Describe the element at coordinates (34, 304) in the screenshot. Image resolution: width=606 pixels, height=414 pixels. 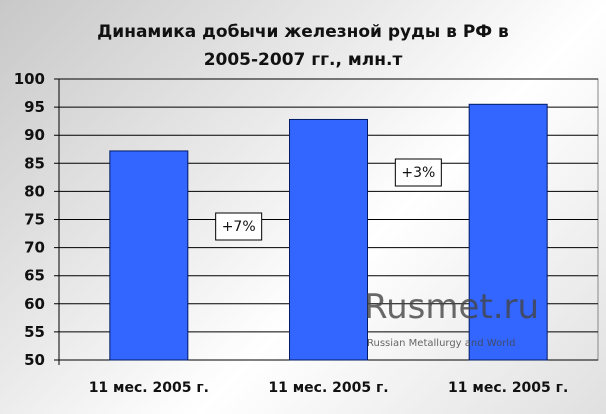
I see `y-tick-label: 60` at that location.